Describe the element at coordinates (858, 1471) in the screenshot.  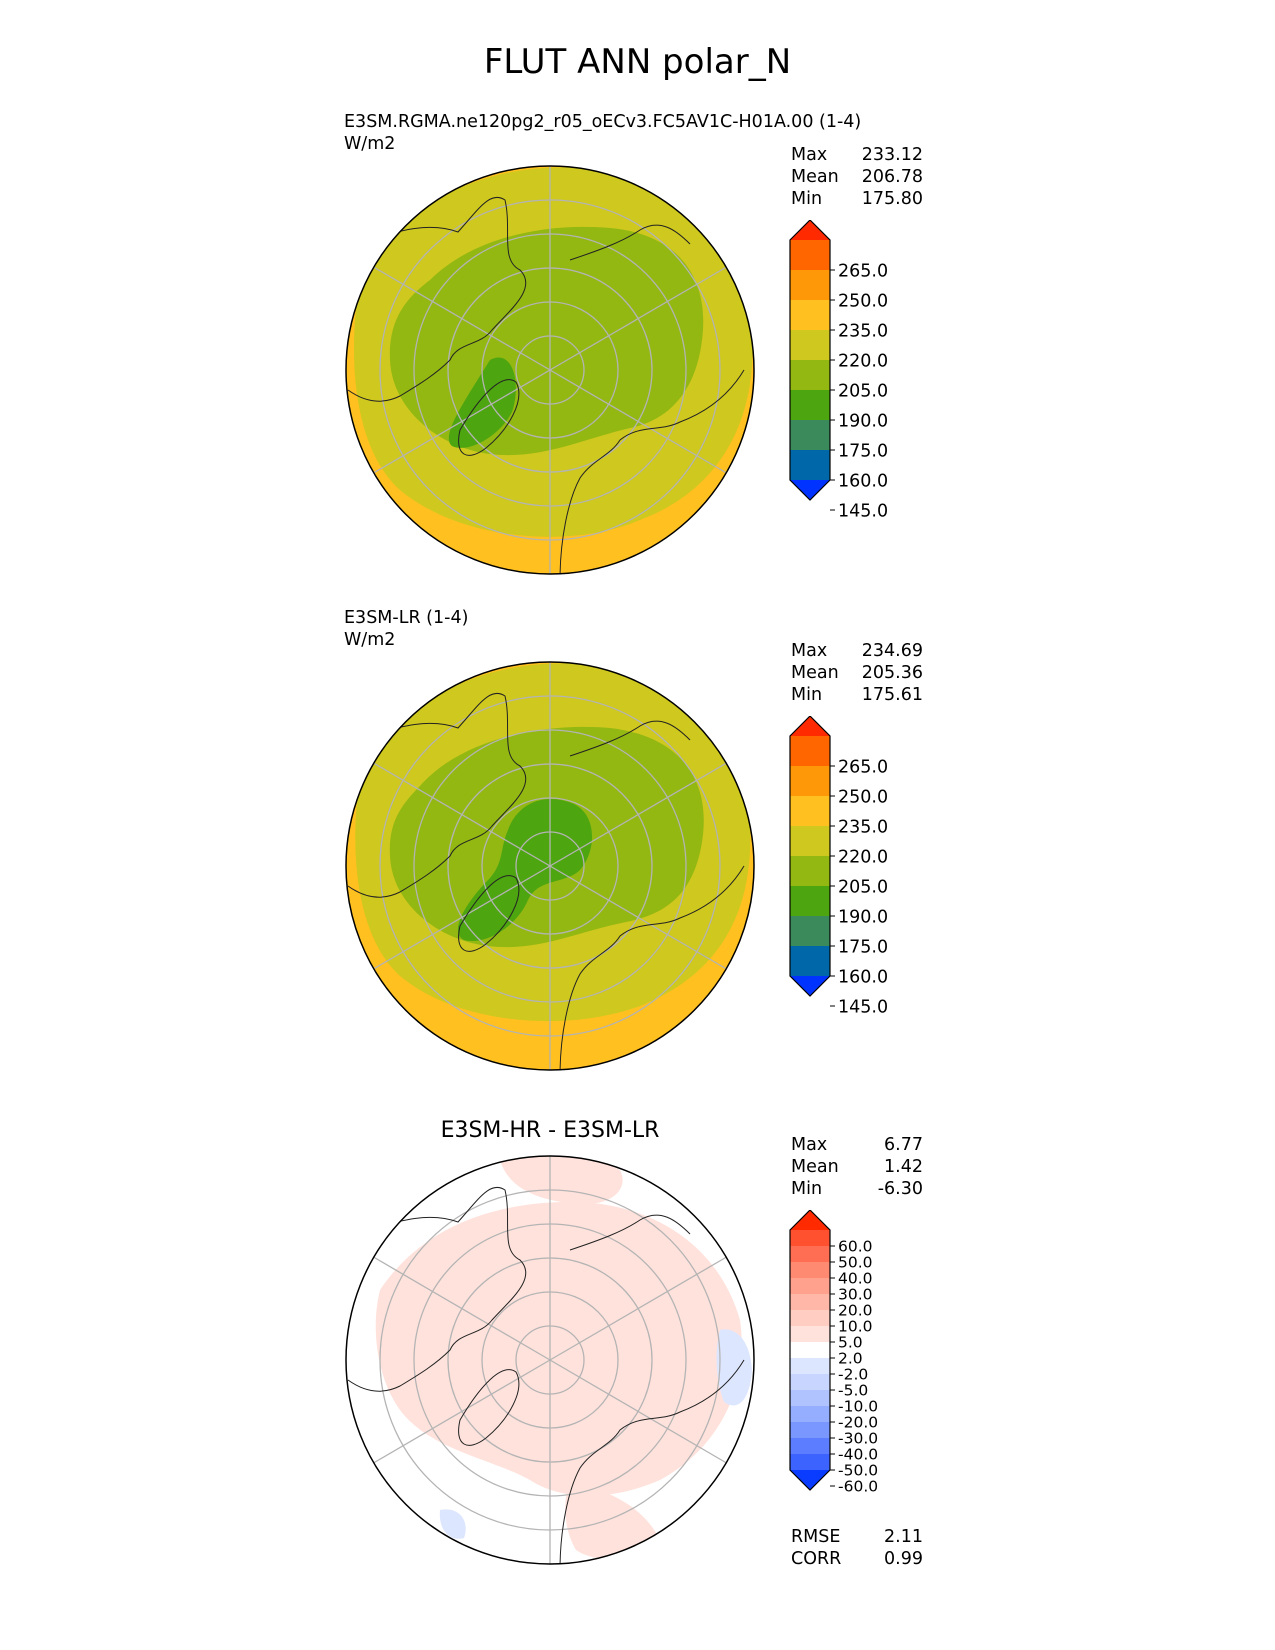
I see `colorbar-tick-label: -50.0` at that location.